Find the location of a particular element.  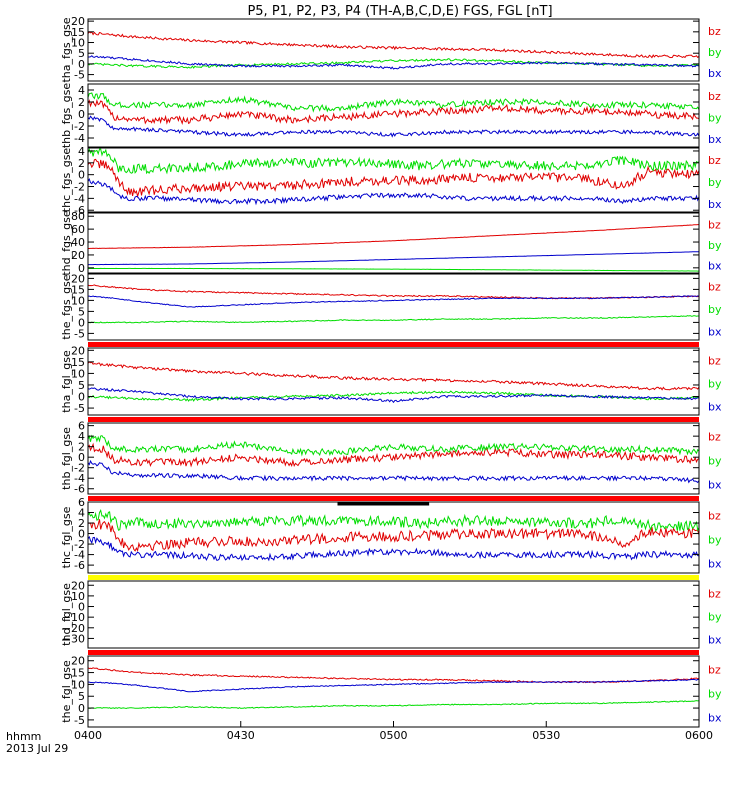

panel-ylabel: thb_fgl_gse is located at coordinates (66, 458).